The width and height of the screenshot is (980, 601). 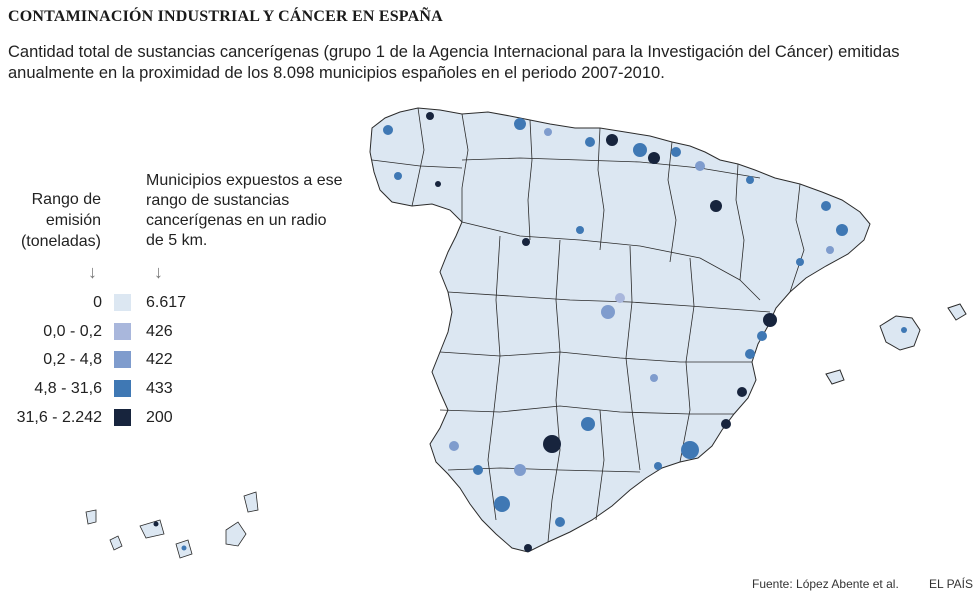 I want to click on legend-count: 426, so click(x=159, y=331).